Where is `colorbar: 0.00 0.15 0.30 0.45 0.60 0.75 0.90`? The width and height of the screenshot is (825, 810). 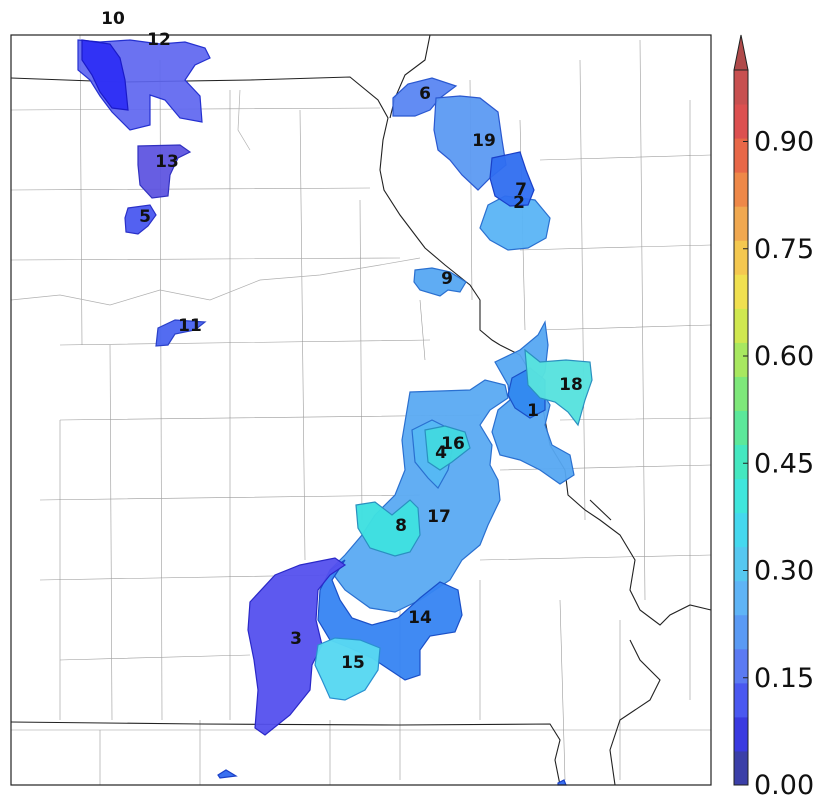 colorbar: 0.00 0.15 0.30 0.45 0.60 0.75 0.90 is located at coordinates (773, 417).